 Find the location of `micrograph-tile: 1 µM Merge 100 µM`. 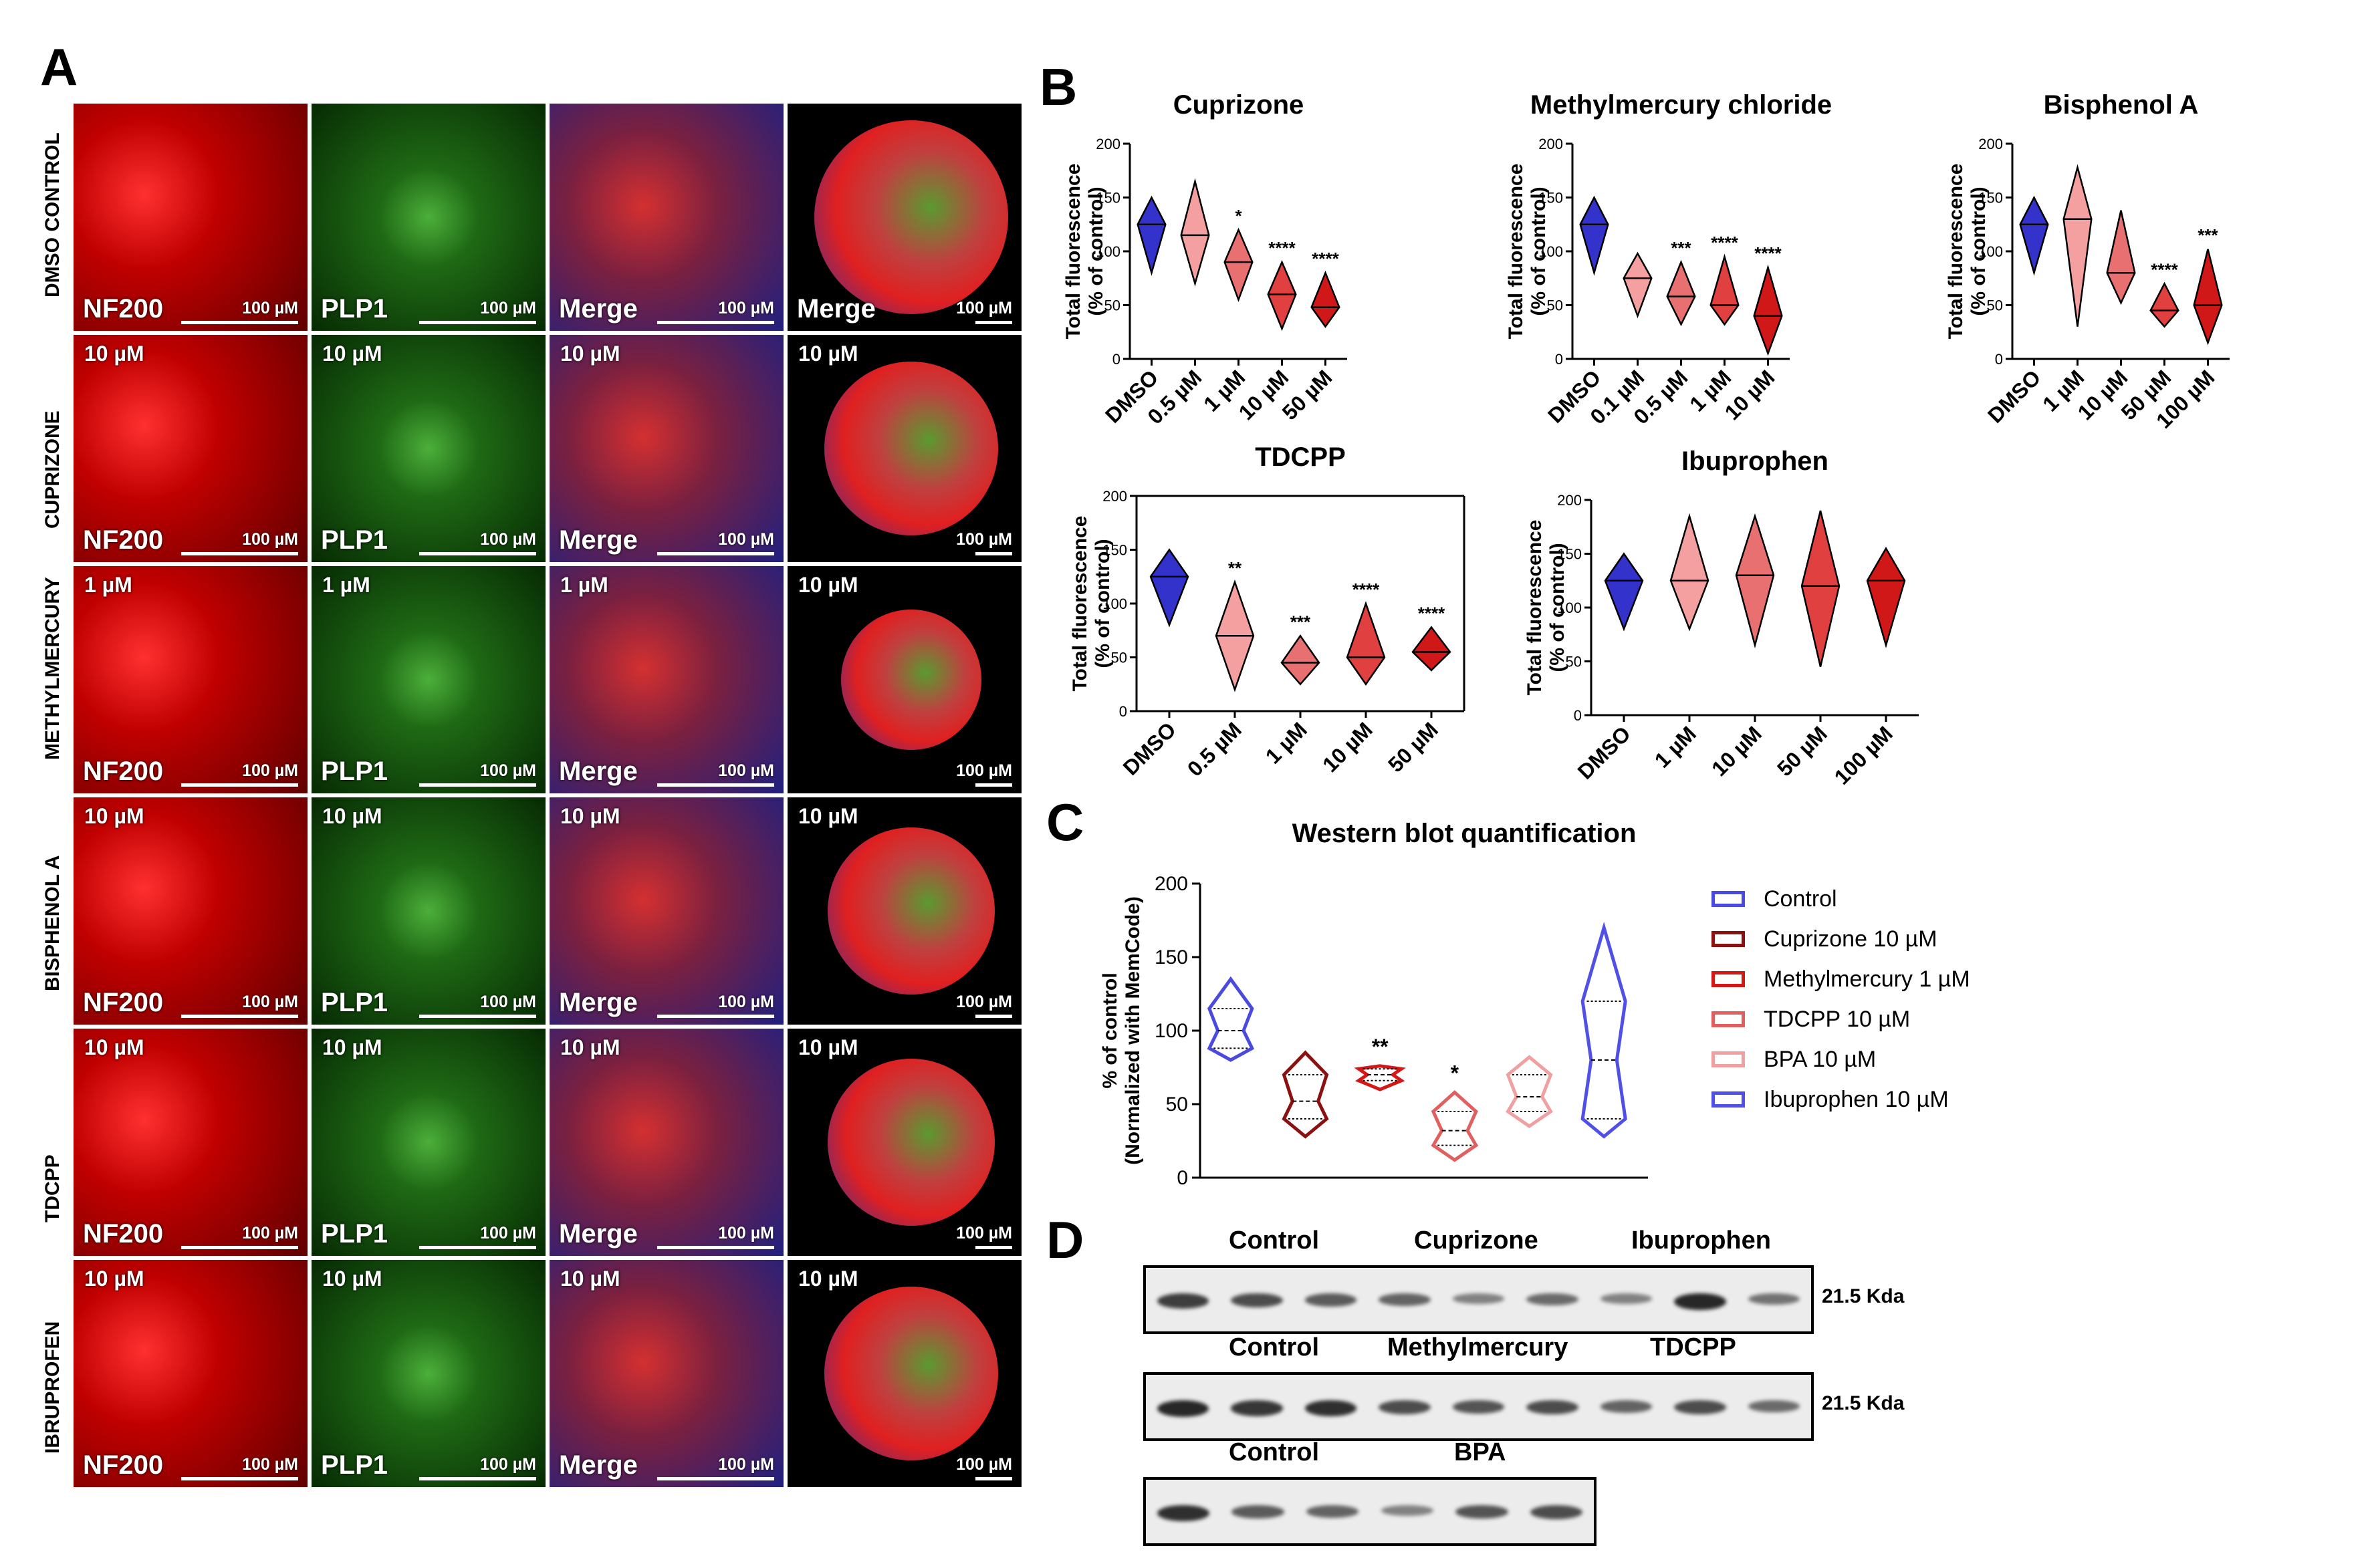

micrograph-tile: 1 µM Merge 100 µM is located at coordinates (667, 680).